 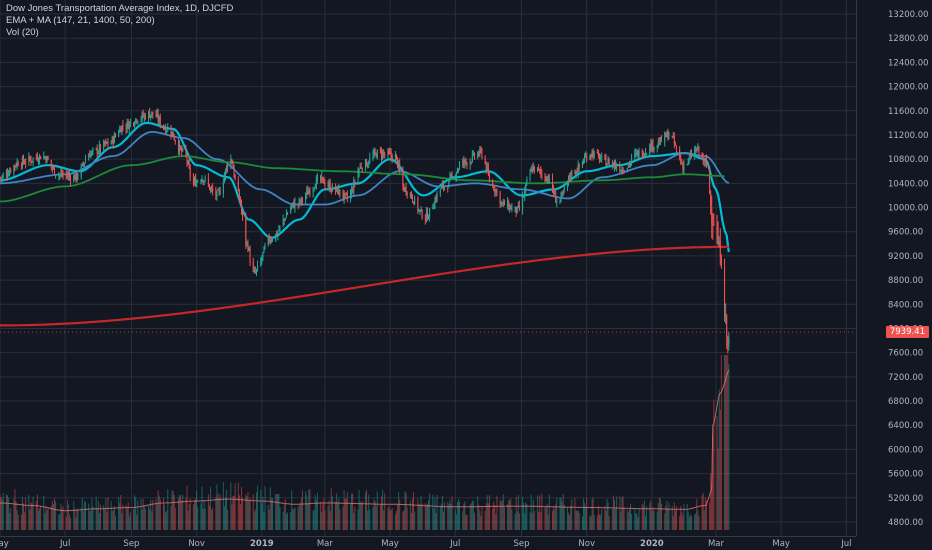 I want to click on y-tick-label: 7600.00, so click(x=905, y=354).